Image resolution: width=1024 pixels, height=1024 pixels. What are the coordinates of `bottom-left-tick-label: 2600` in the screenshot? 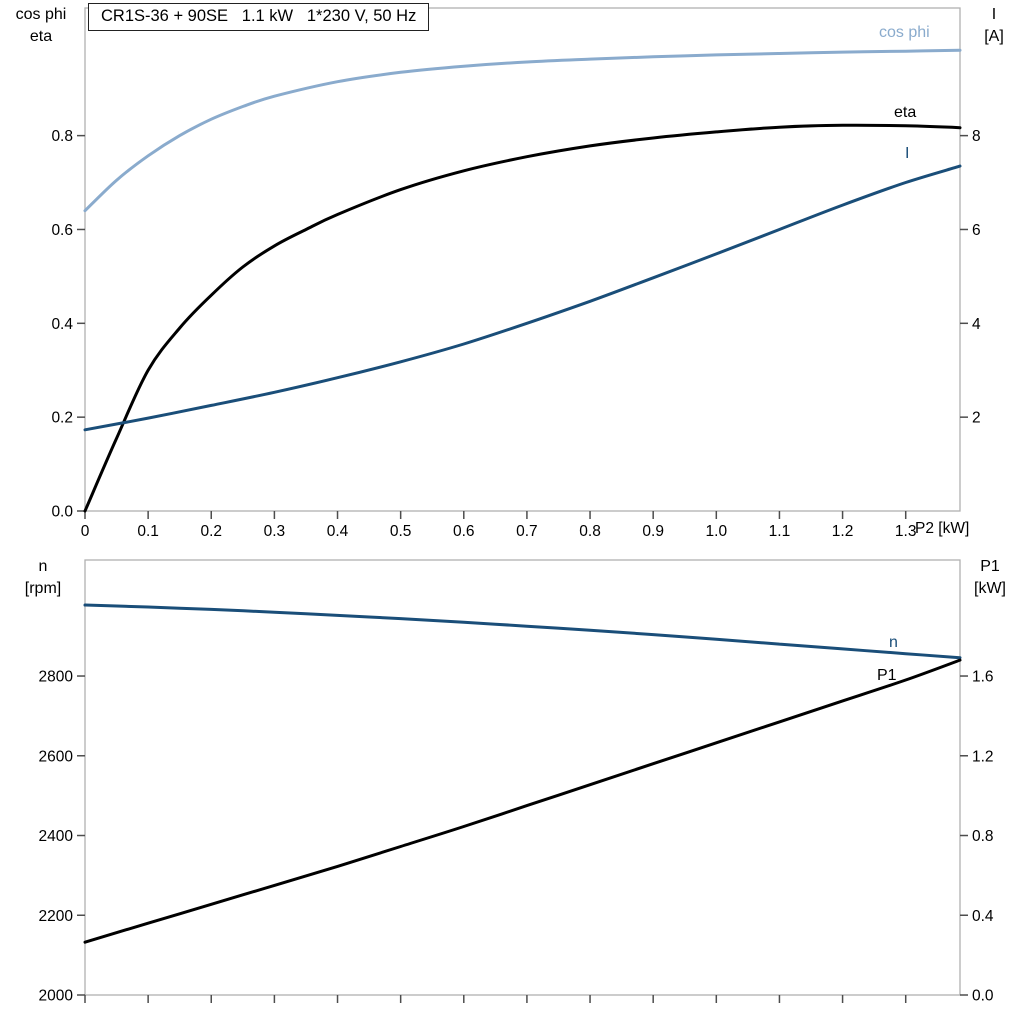 It's located at (56, 756).